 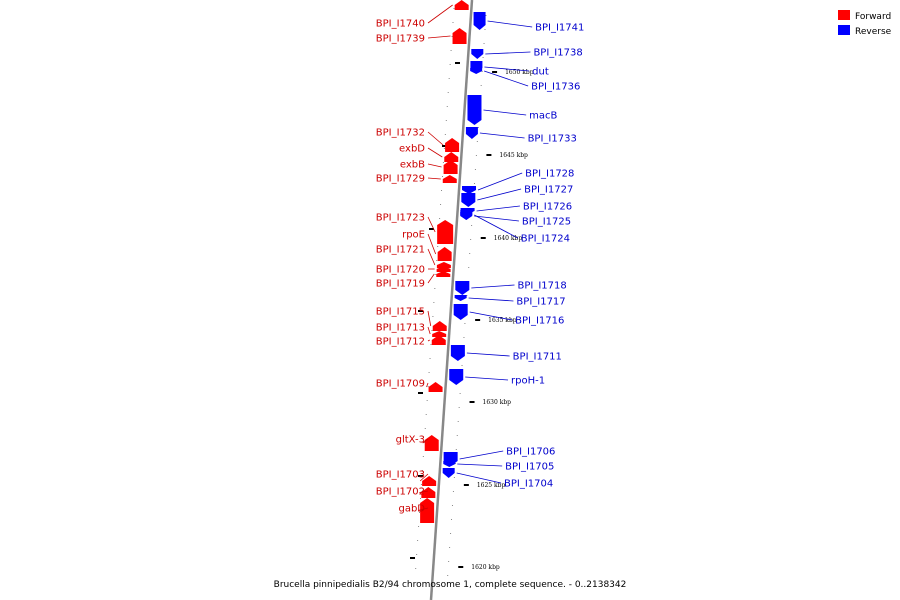 What do you see at coordinates (555, 87) in the screenshot?
I see `gene-label-bpi-i1736: BPI_I1736` at bounding box center [555, 87].